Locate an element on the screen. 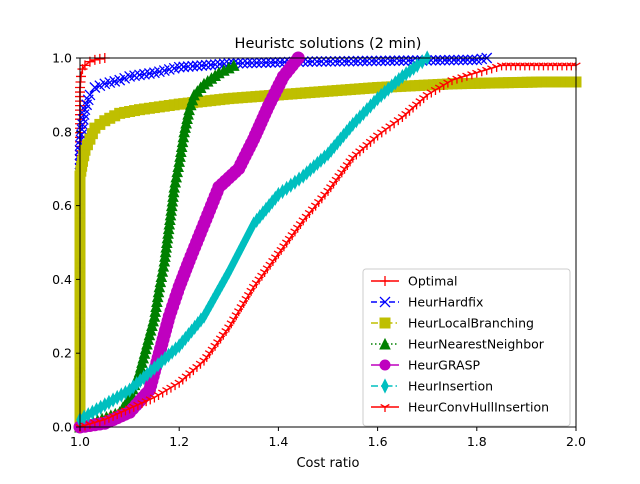  legend-label: Optimal is located at coordinates (432, 281).